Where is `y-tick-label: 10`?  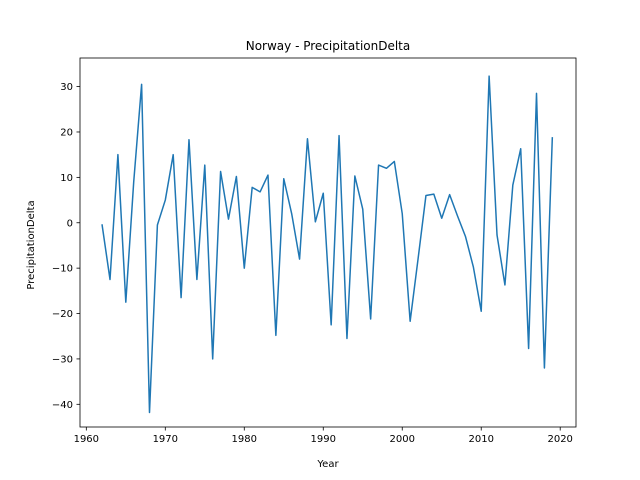
y-tick-label: 10 is located at coordinates (66, 178).